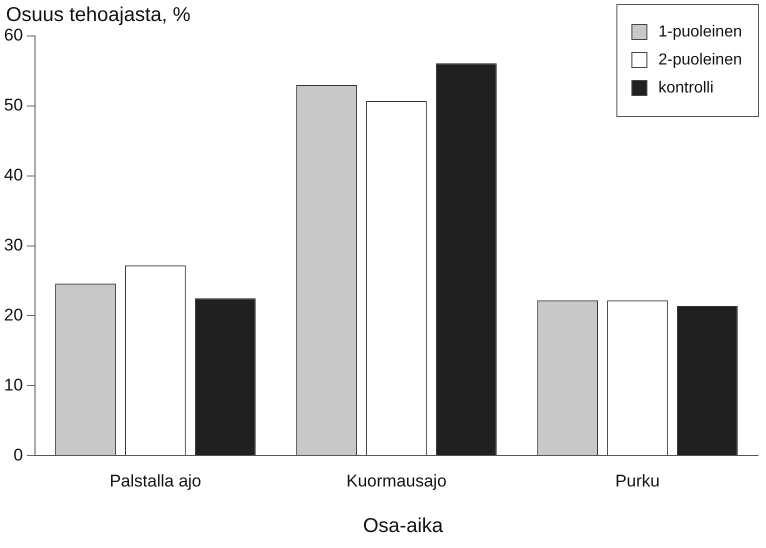  Describe the element at coordinates (396, 480) in the screenshot. I see `x-tick-label: Kuormausajo` at that location.